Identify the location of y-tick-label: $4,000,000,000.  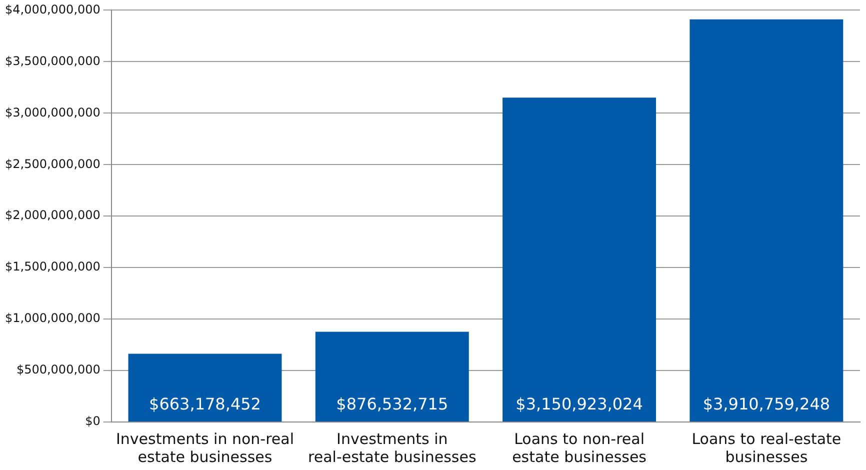
(52, 9).